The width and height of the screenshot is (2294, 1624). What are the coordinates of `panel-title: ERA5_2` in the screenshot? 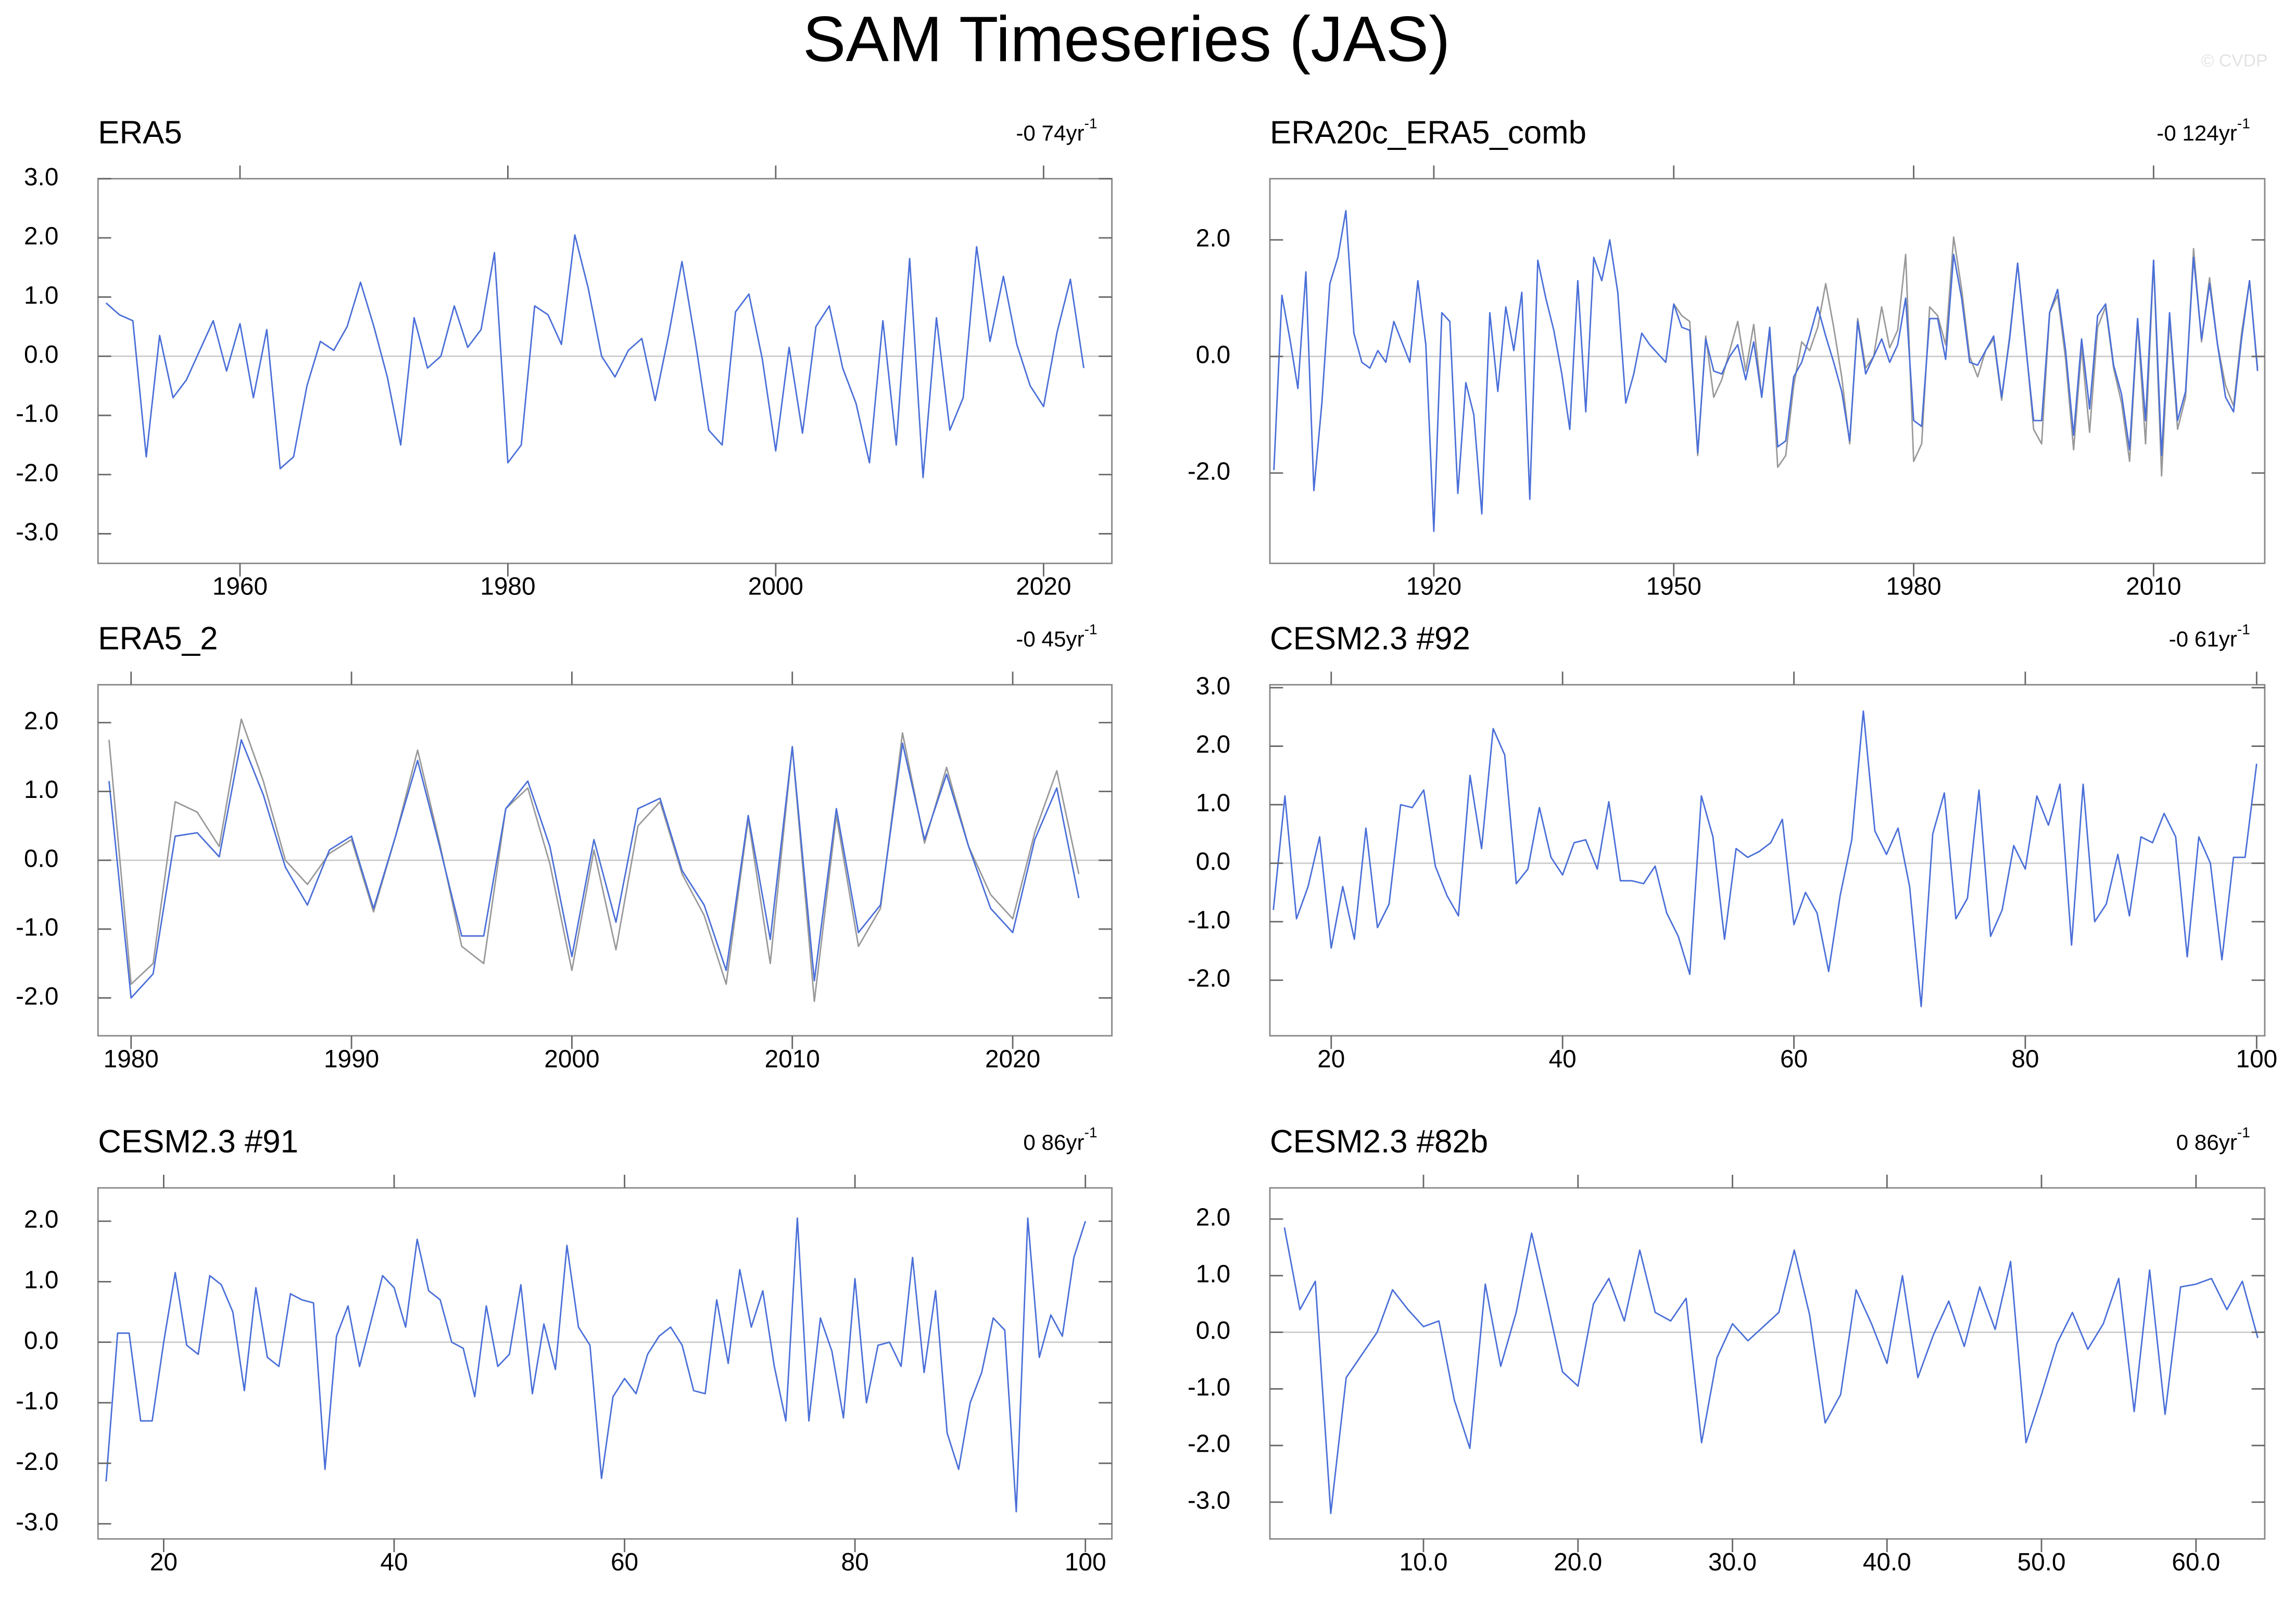 It's located at (158, 639).